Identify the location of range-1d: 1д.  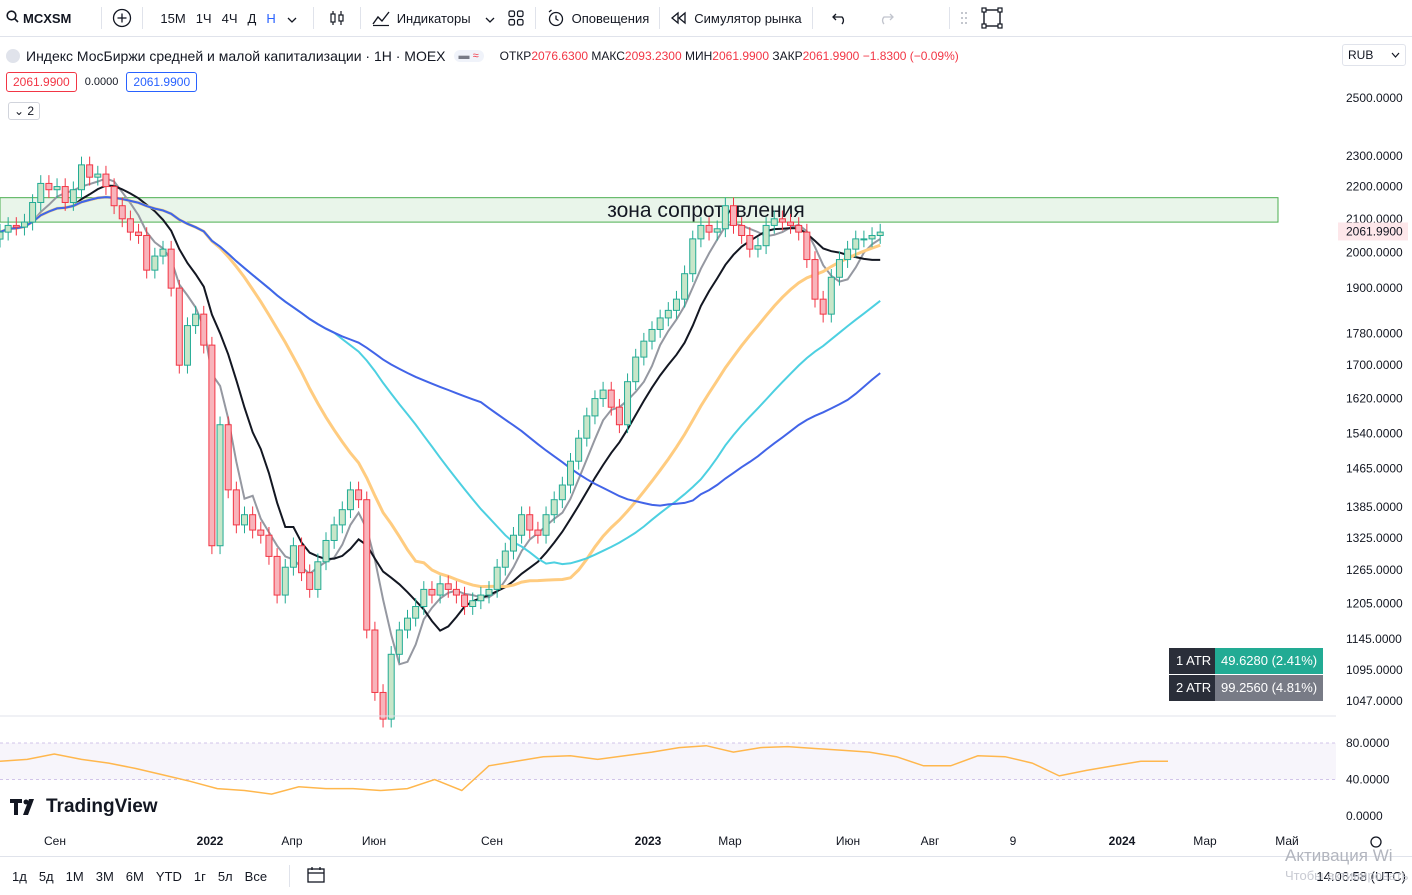
(19, 876).